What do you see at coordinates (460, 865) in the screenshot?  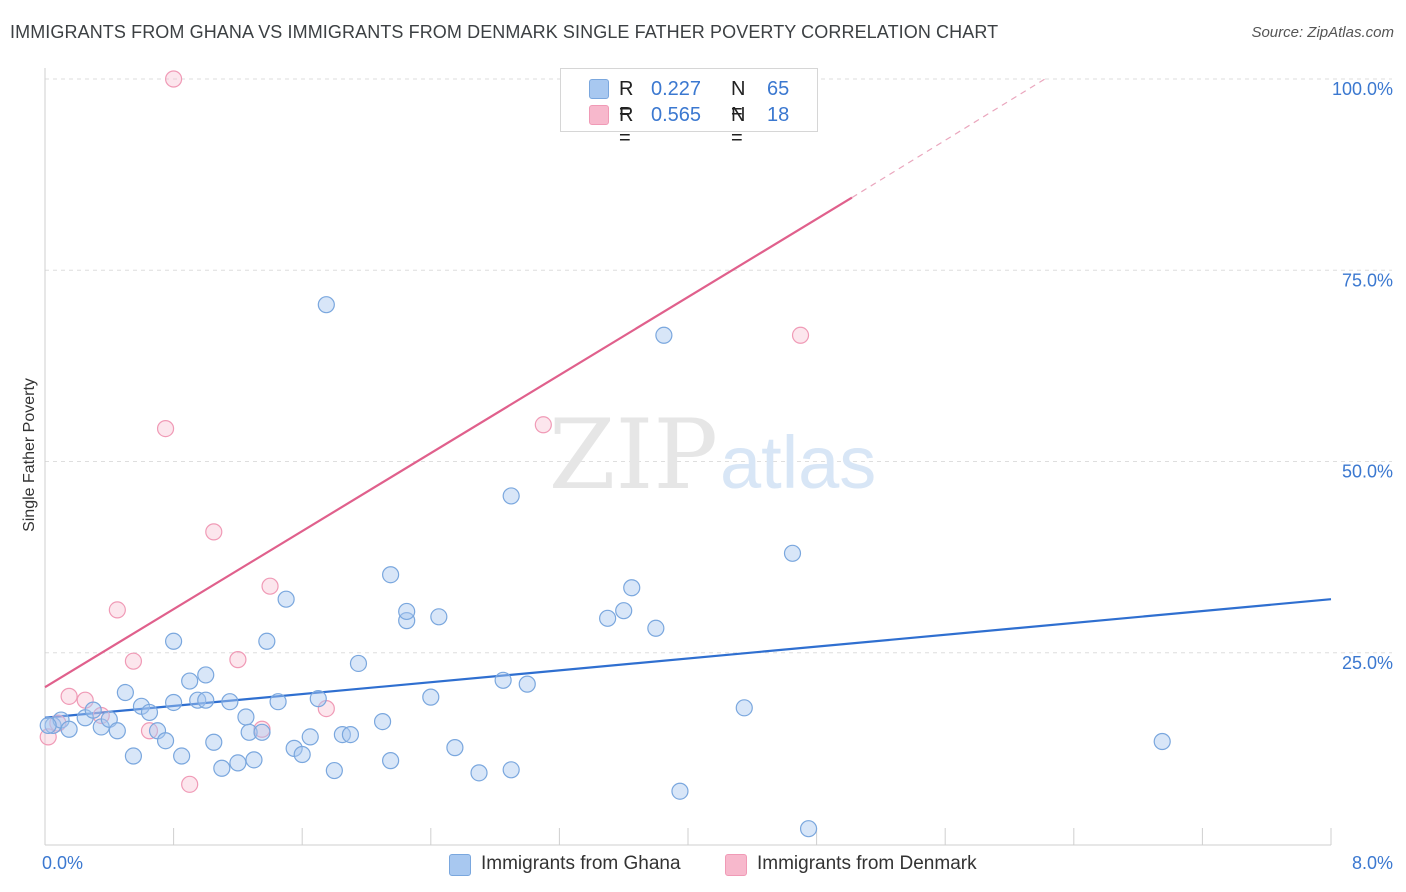 I see `bottom-legend-swatch-ghana` at bounding box center [460, 865].